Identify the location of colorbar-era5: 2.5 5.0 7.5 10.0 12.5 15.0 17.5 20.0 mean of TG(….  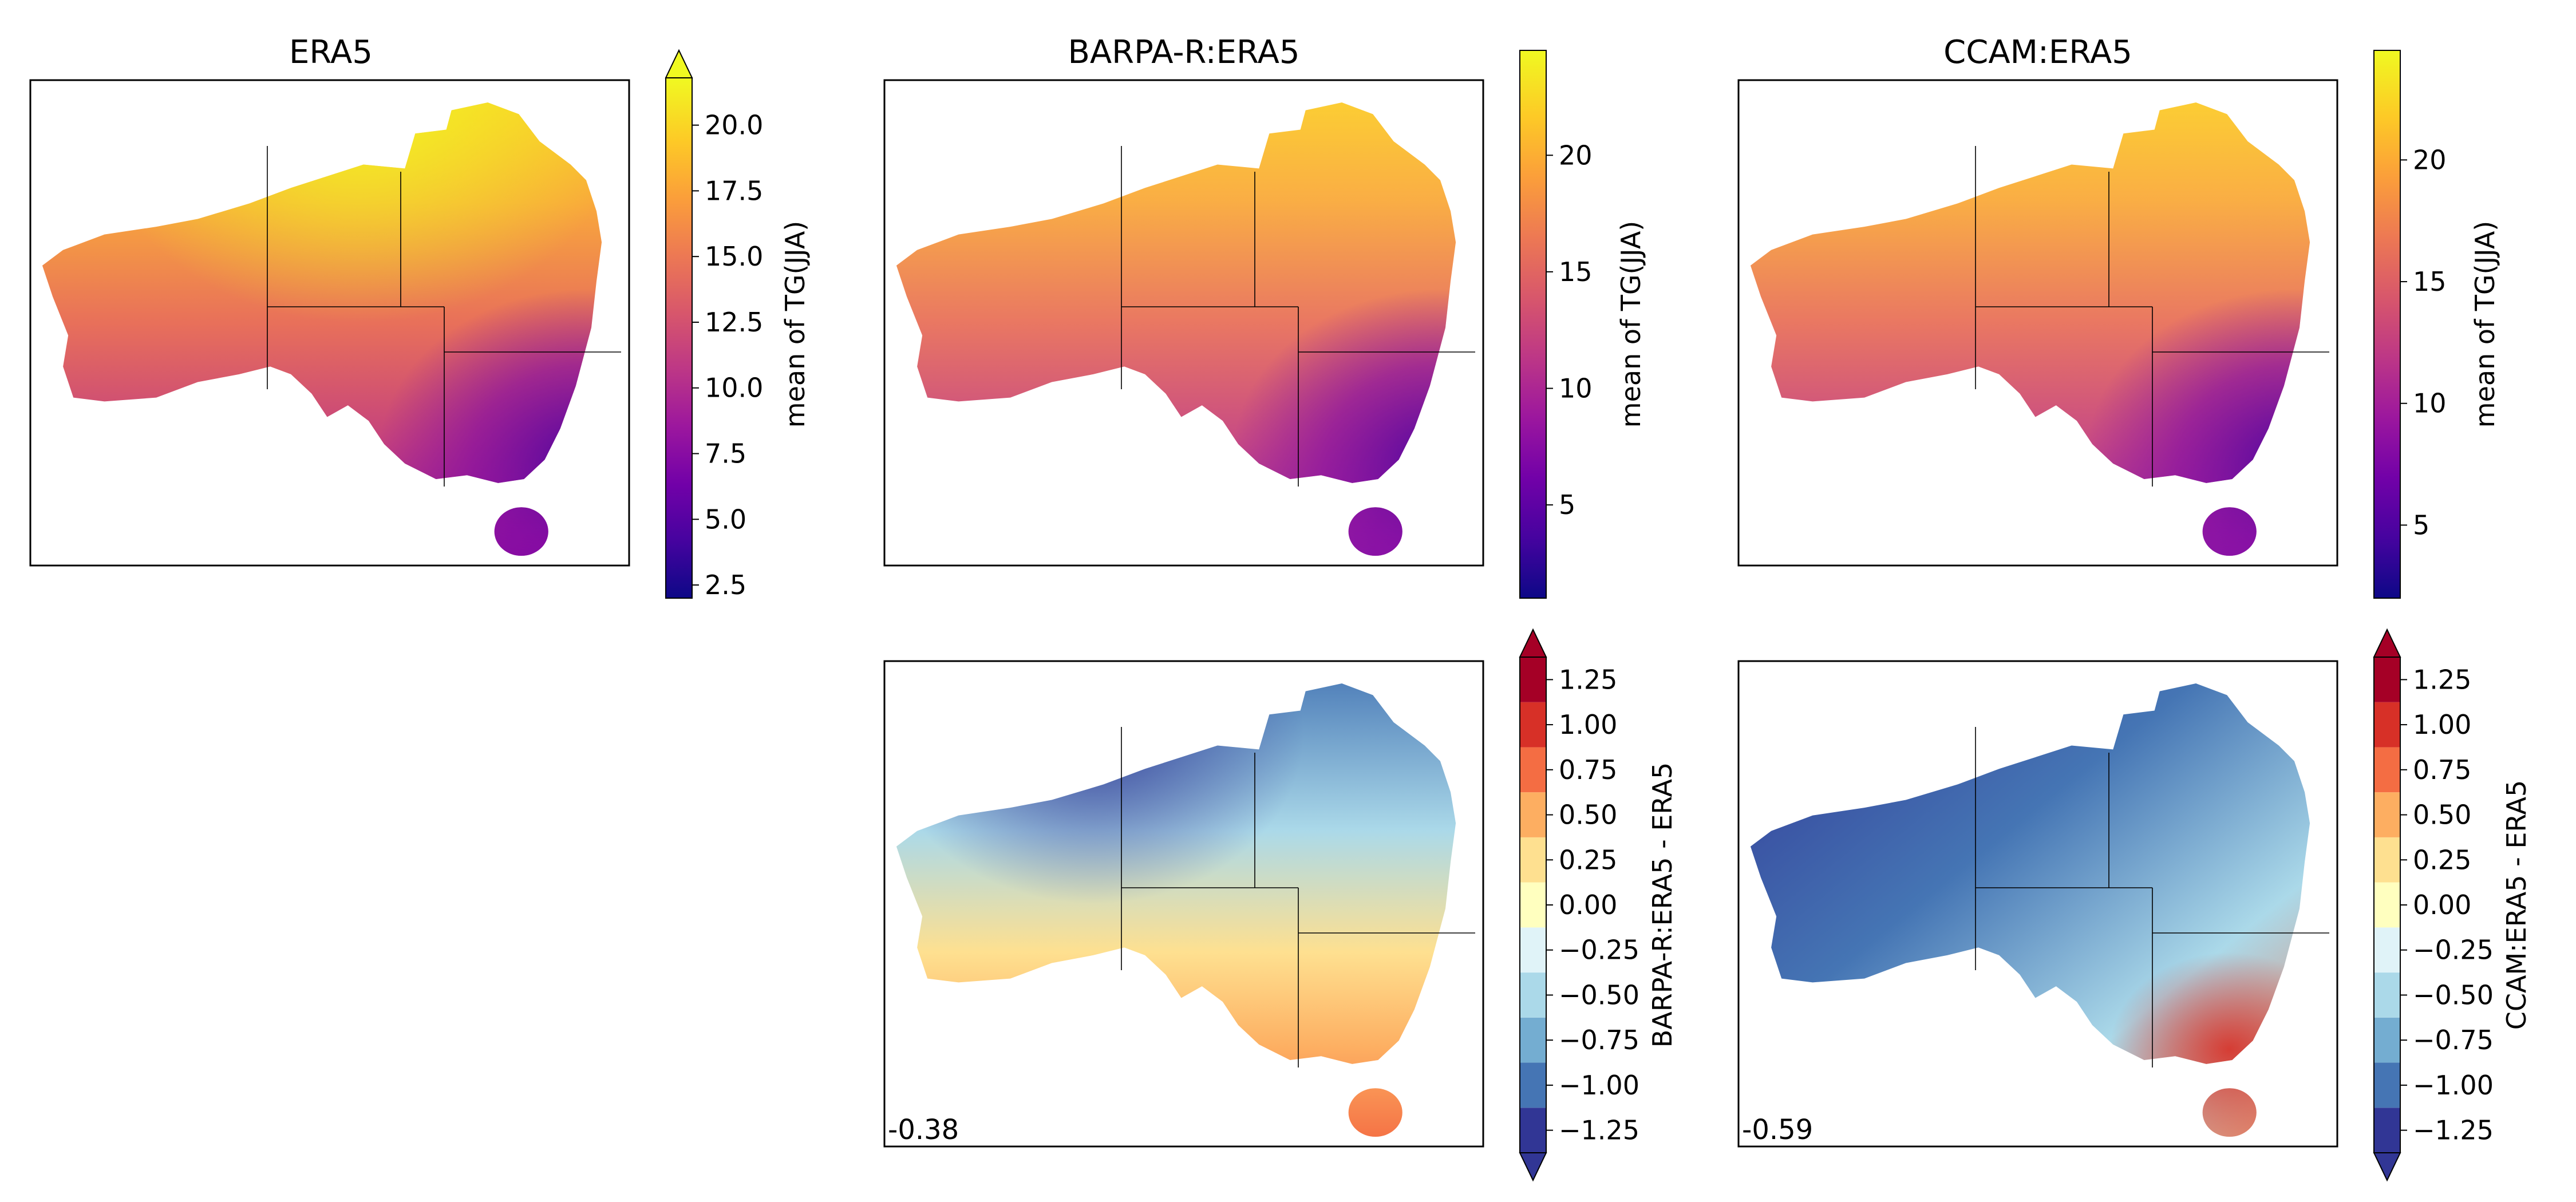
(738, 324).